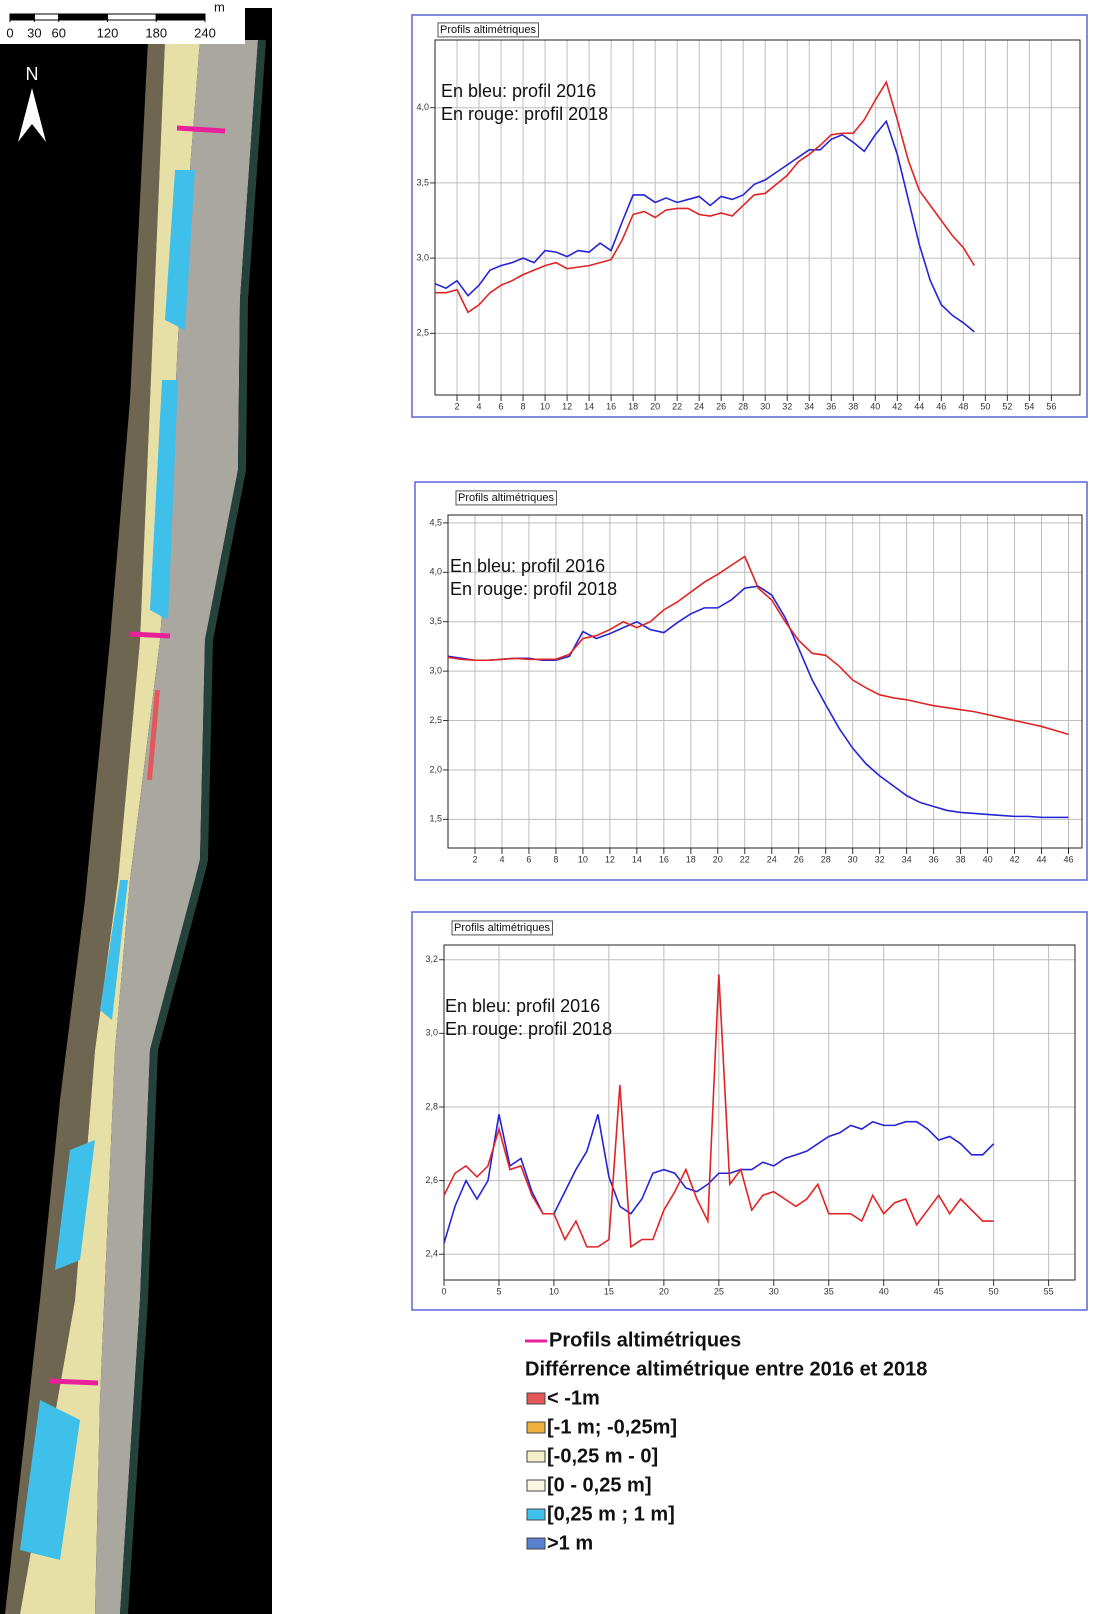 The image size is (1119, 1614). Describe the element at coordinates (611, 1514) in the screenshot. I see `legend-label: [0,25 m ; 1 m]` at that location.